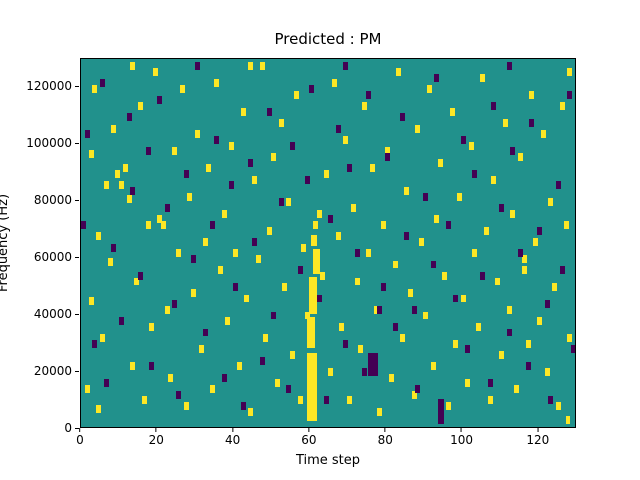 This screenshot has height=480, width=640. Describe the element at coordinates (385, 437) in the screenshot. I see `x-tick: 80` at that location.